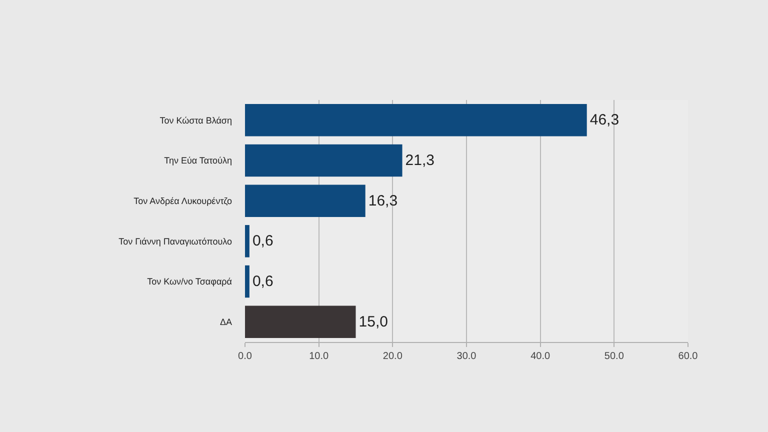  I want to click on data-label: 16,3, so click(383, 201).